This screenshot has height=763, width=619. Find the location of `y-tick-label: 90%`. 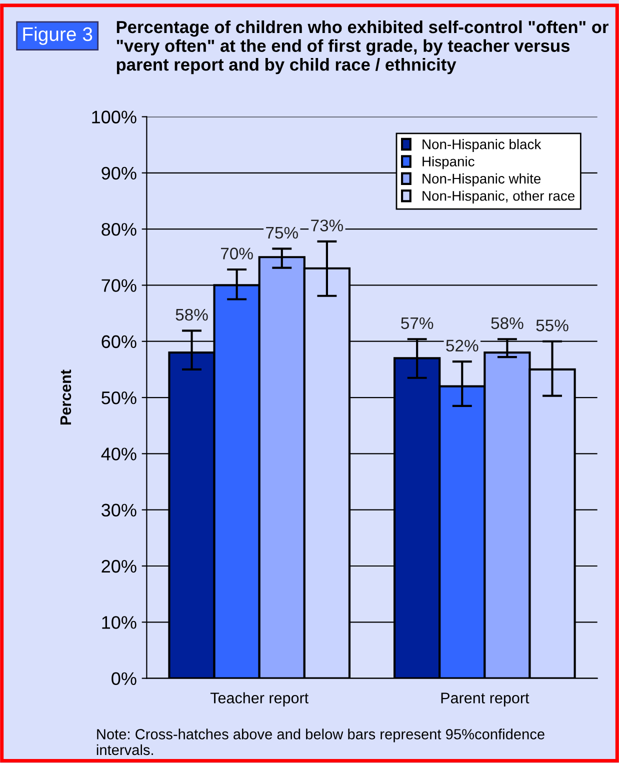

y-tick-label: 90% is located at coordinates (119, 173).